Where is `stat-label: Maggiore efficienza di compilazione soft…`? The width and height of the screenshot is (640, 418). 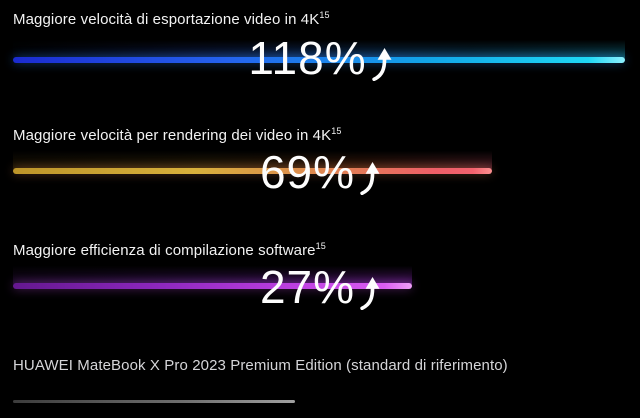 stat-label: Maggiore efficienza di compilazione soft… is located at coordinates (169, 250).